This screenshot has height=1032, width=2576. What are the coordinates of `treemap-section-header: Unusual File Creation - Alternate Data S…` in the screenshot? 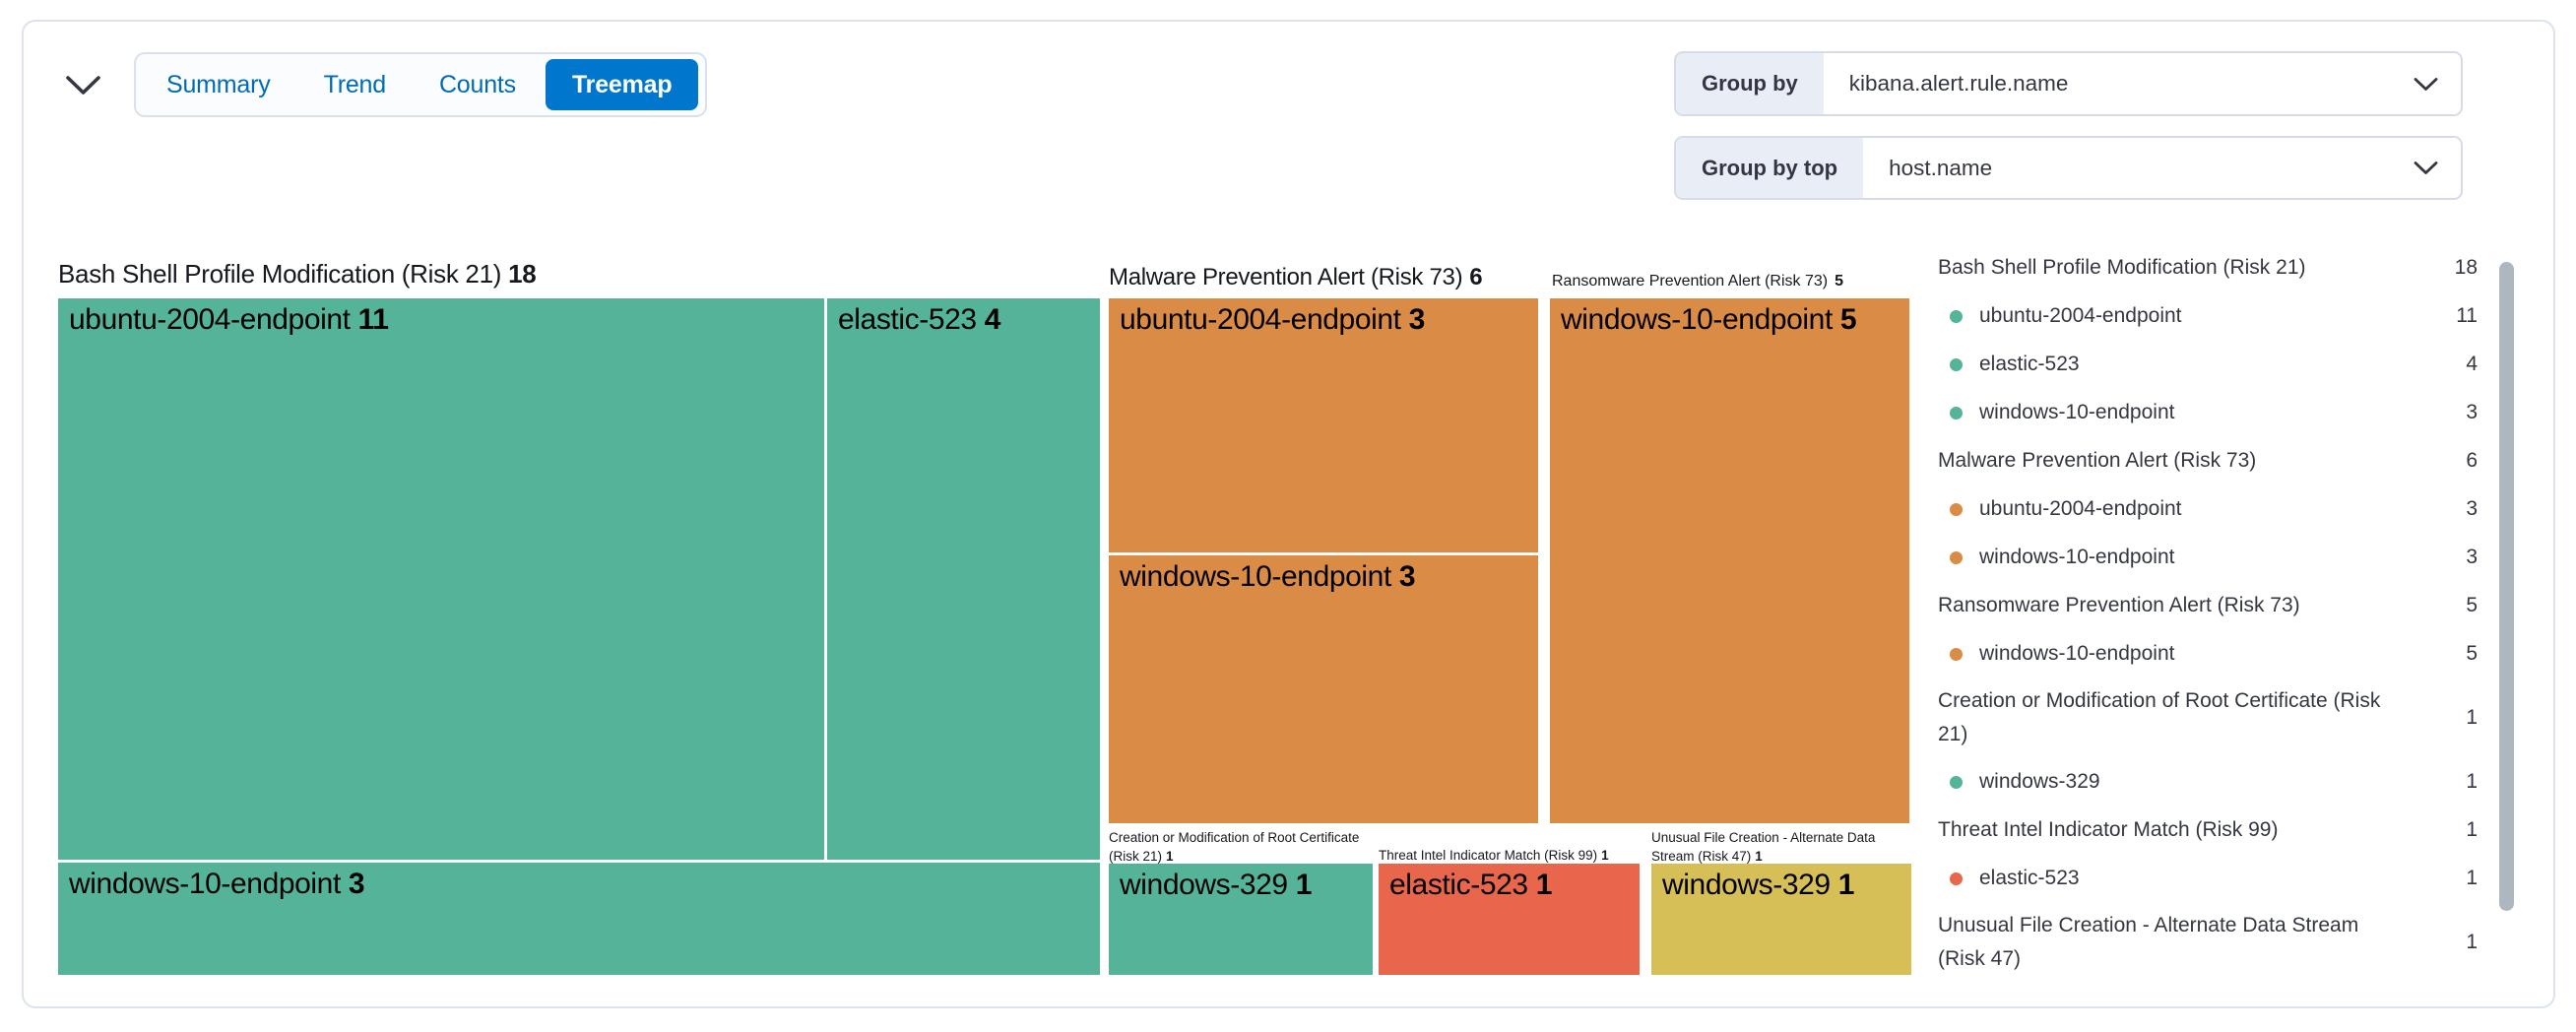 It's located at (1763, 847).